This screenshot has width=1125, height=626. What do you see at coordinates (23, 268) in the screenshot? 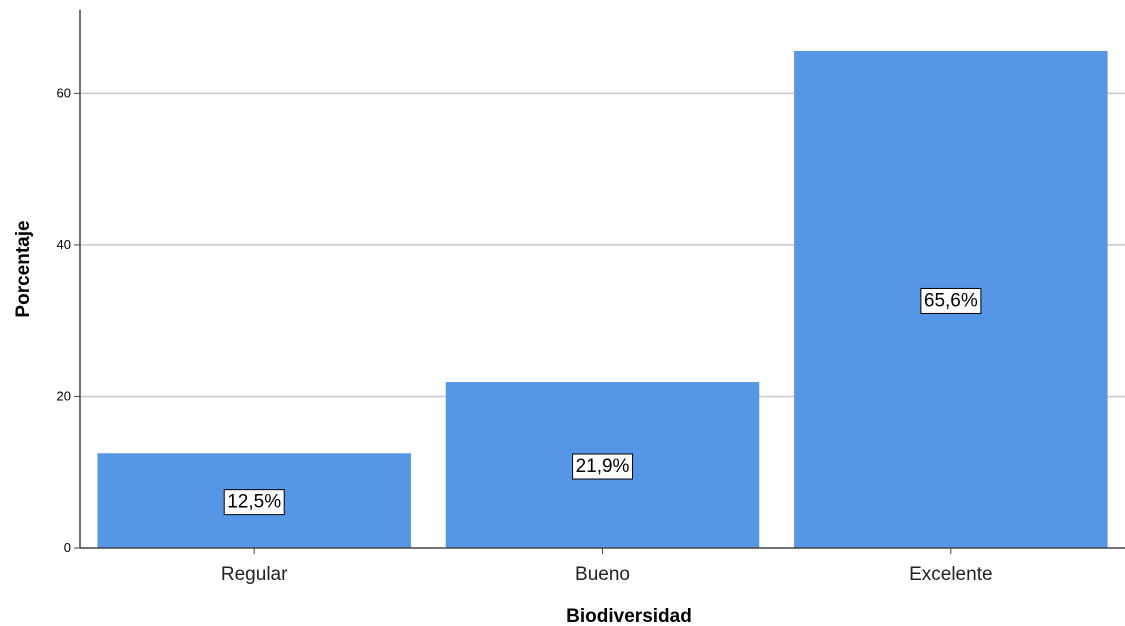
I see `y-axis-title: Porcentaje` at bounding box center [23, 268].